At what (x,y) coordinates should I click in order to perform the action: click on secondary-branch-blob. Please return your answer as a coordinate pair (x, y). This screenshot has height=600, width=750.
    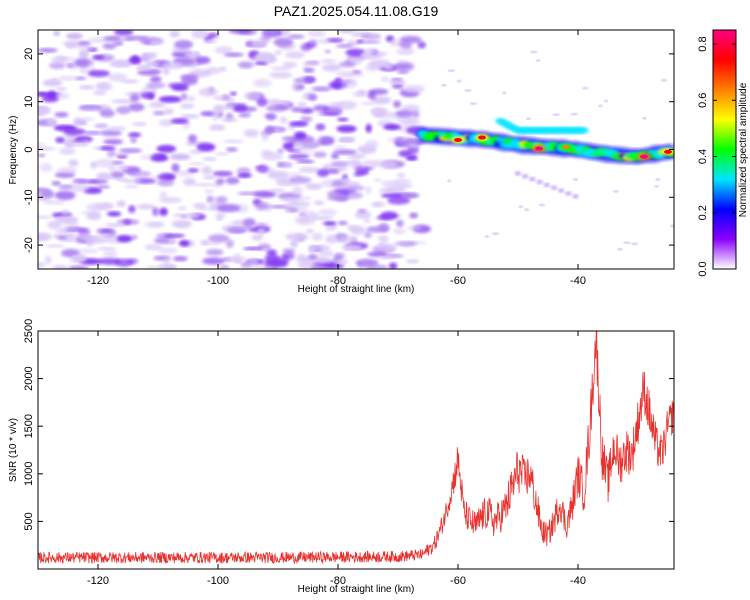
    Looking at the image, I should click on (584, 130).